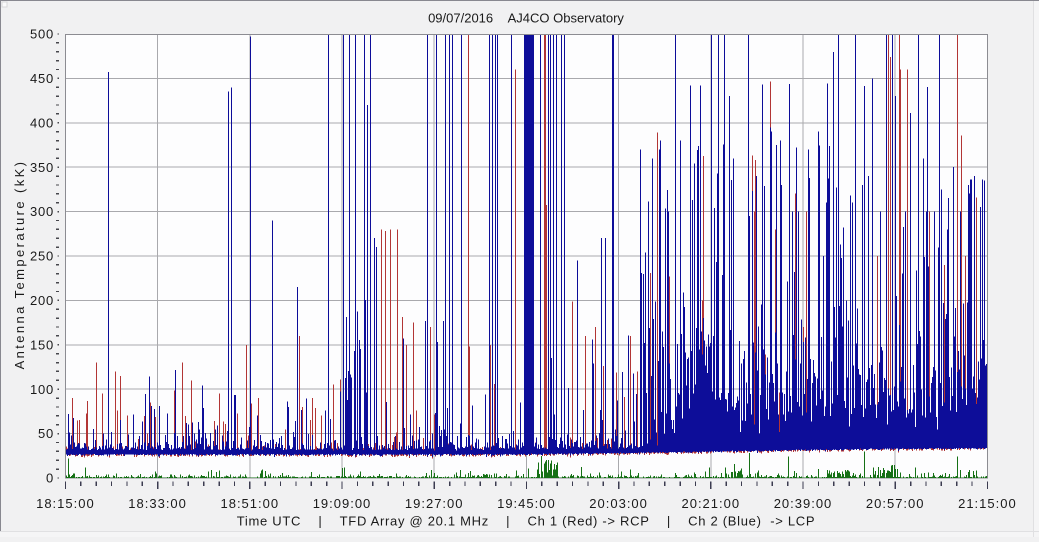 This screenshot has width=1039, height=542. I want to click on svg-text: 450, so click(42, 78).